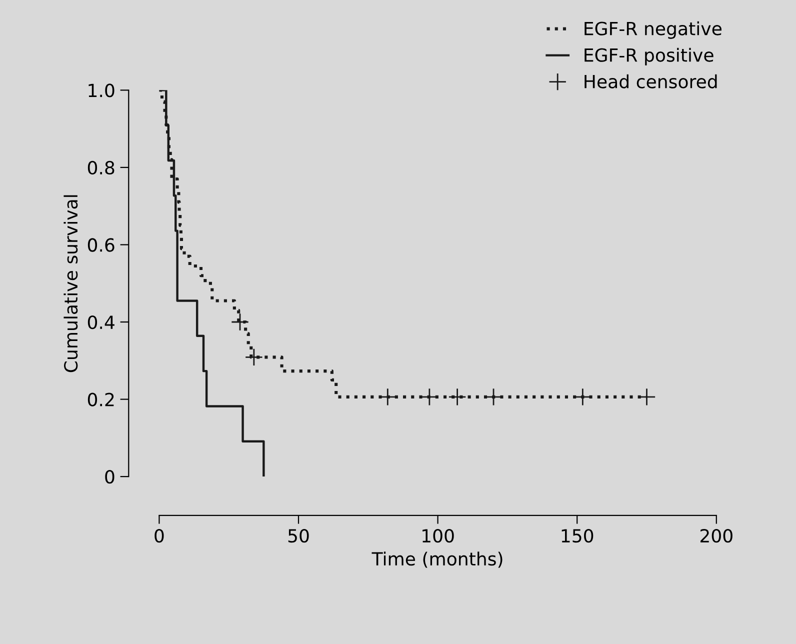  Describe the element at coordinates (650, 81) in the screenshot. I see `legend-label: Head censored` at that location.